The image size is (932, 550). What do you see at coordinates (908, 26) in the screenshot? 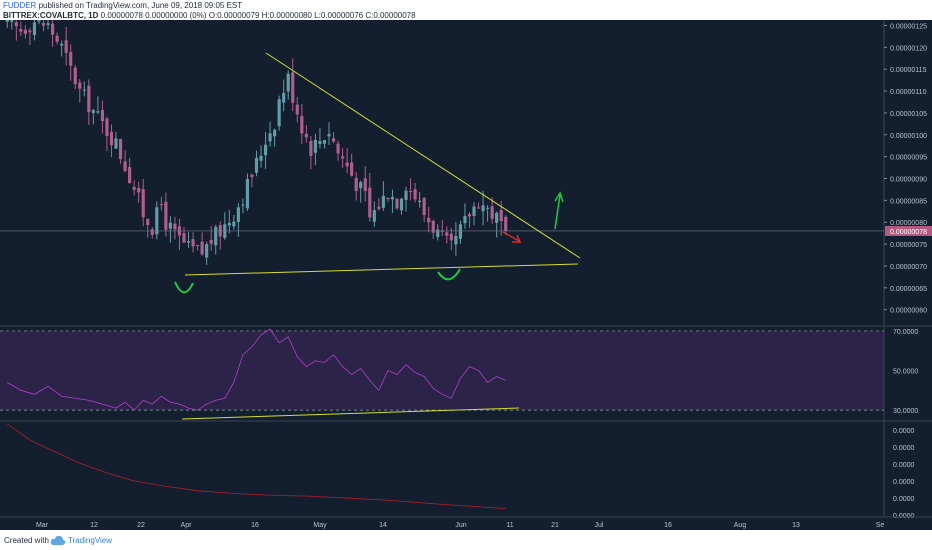
I see `price-tick-label: 0.00000125` at bounding box center [908, 26].